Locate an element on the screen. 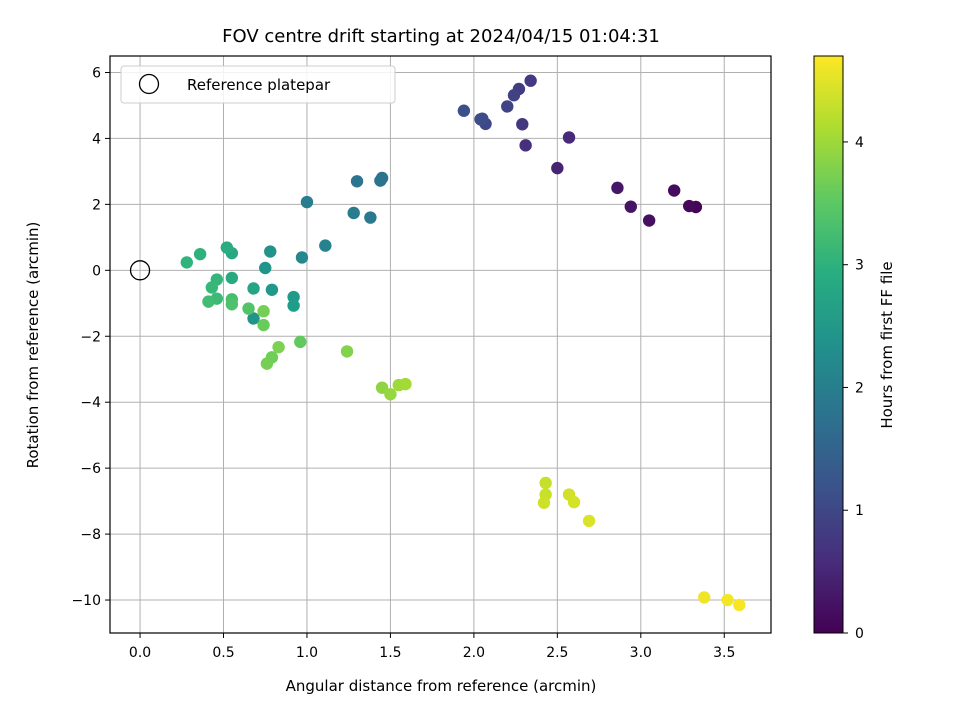 Image resolution: width=960 pixels, height=724 pixels. colorbar-label: Hours from first FF file is located at coordinates (887, 344).